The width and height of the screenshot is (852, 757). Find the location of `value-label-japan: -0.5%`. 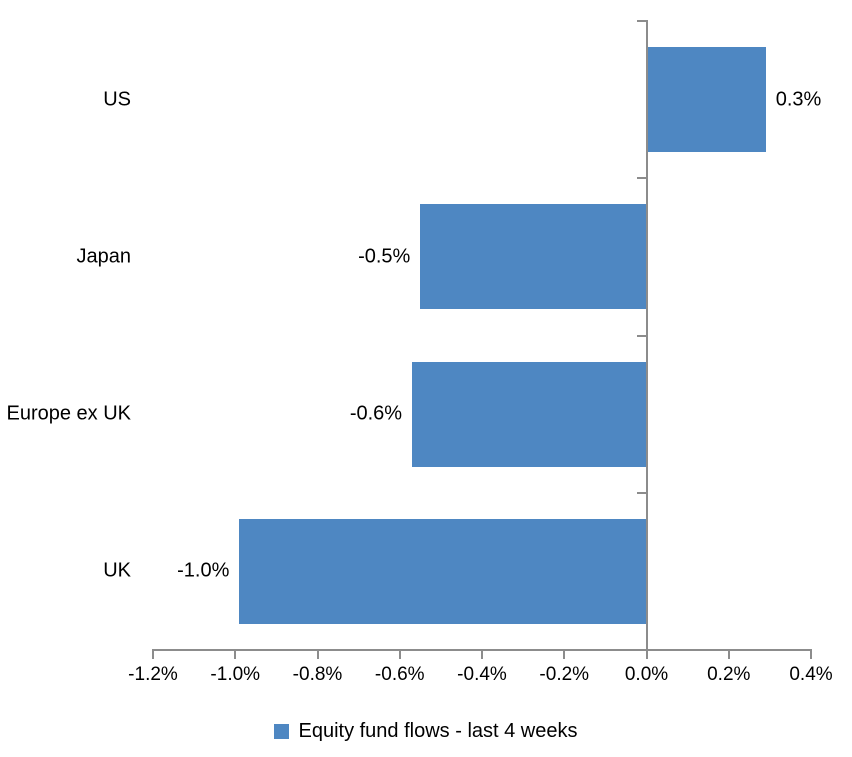

value-label-japan: -0.5% is located at coordinates (384, 256).